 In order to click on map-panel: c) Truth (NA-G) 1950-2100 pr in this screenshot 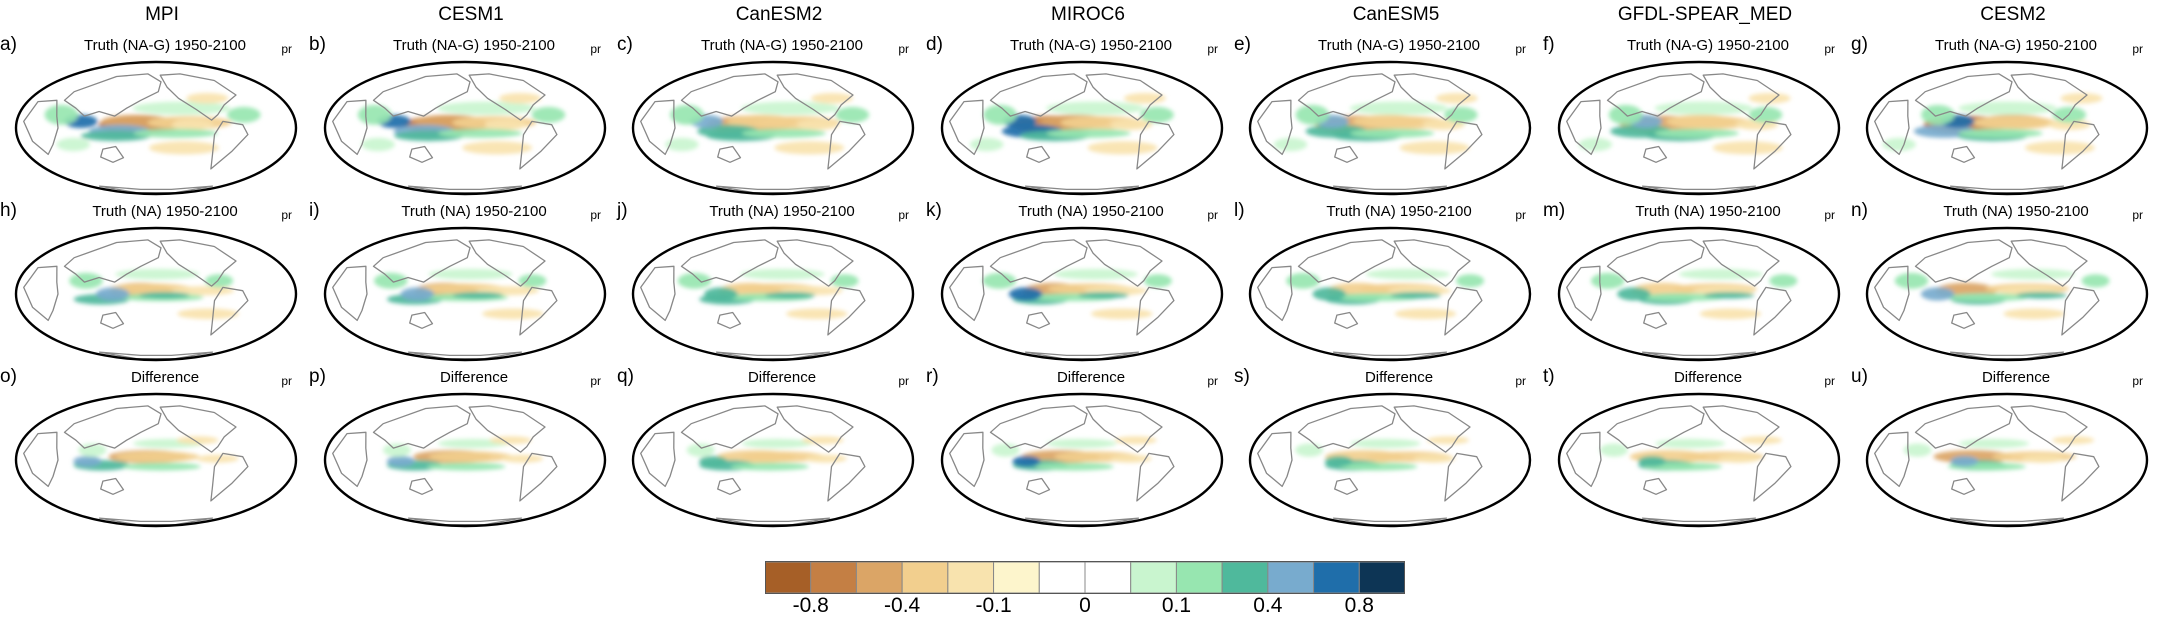, I will do `click(767, 114)`.